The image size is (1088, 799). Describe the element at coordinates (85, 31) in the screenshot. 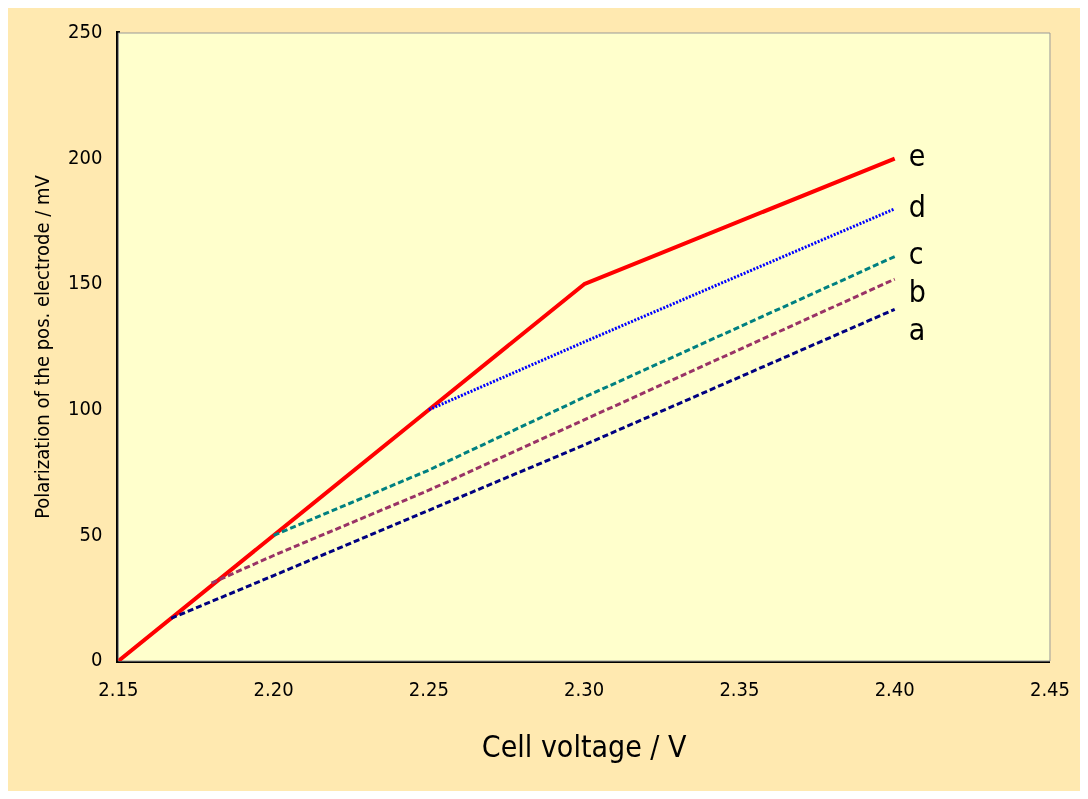

I see `y-tick-label: 250` at that location.